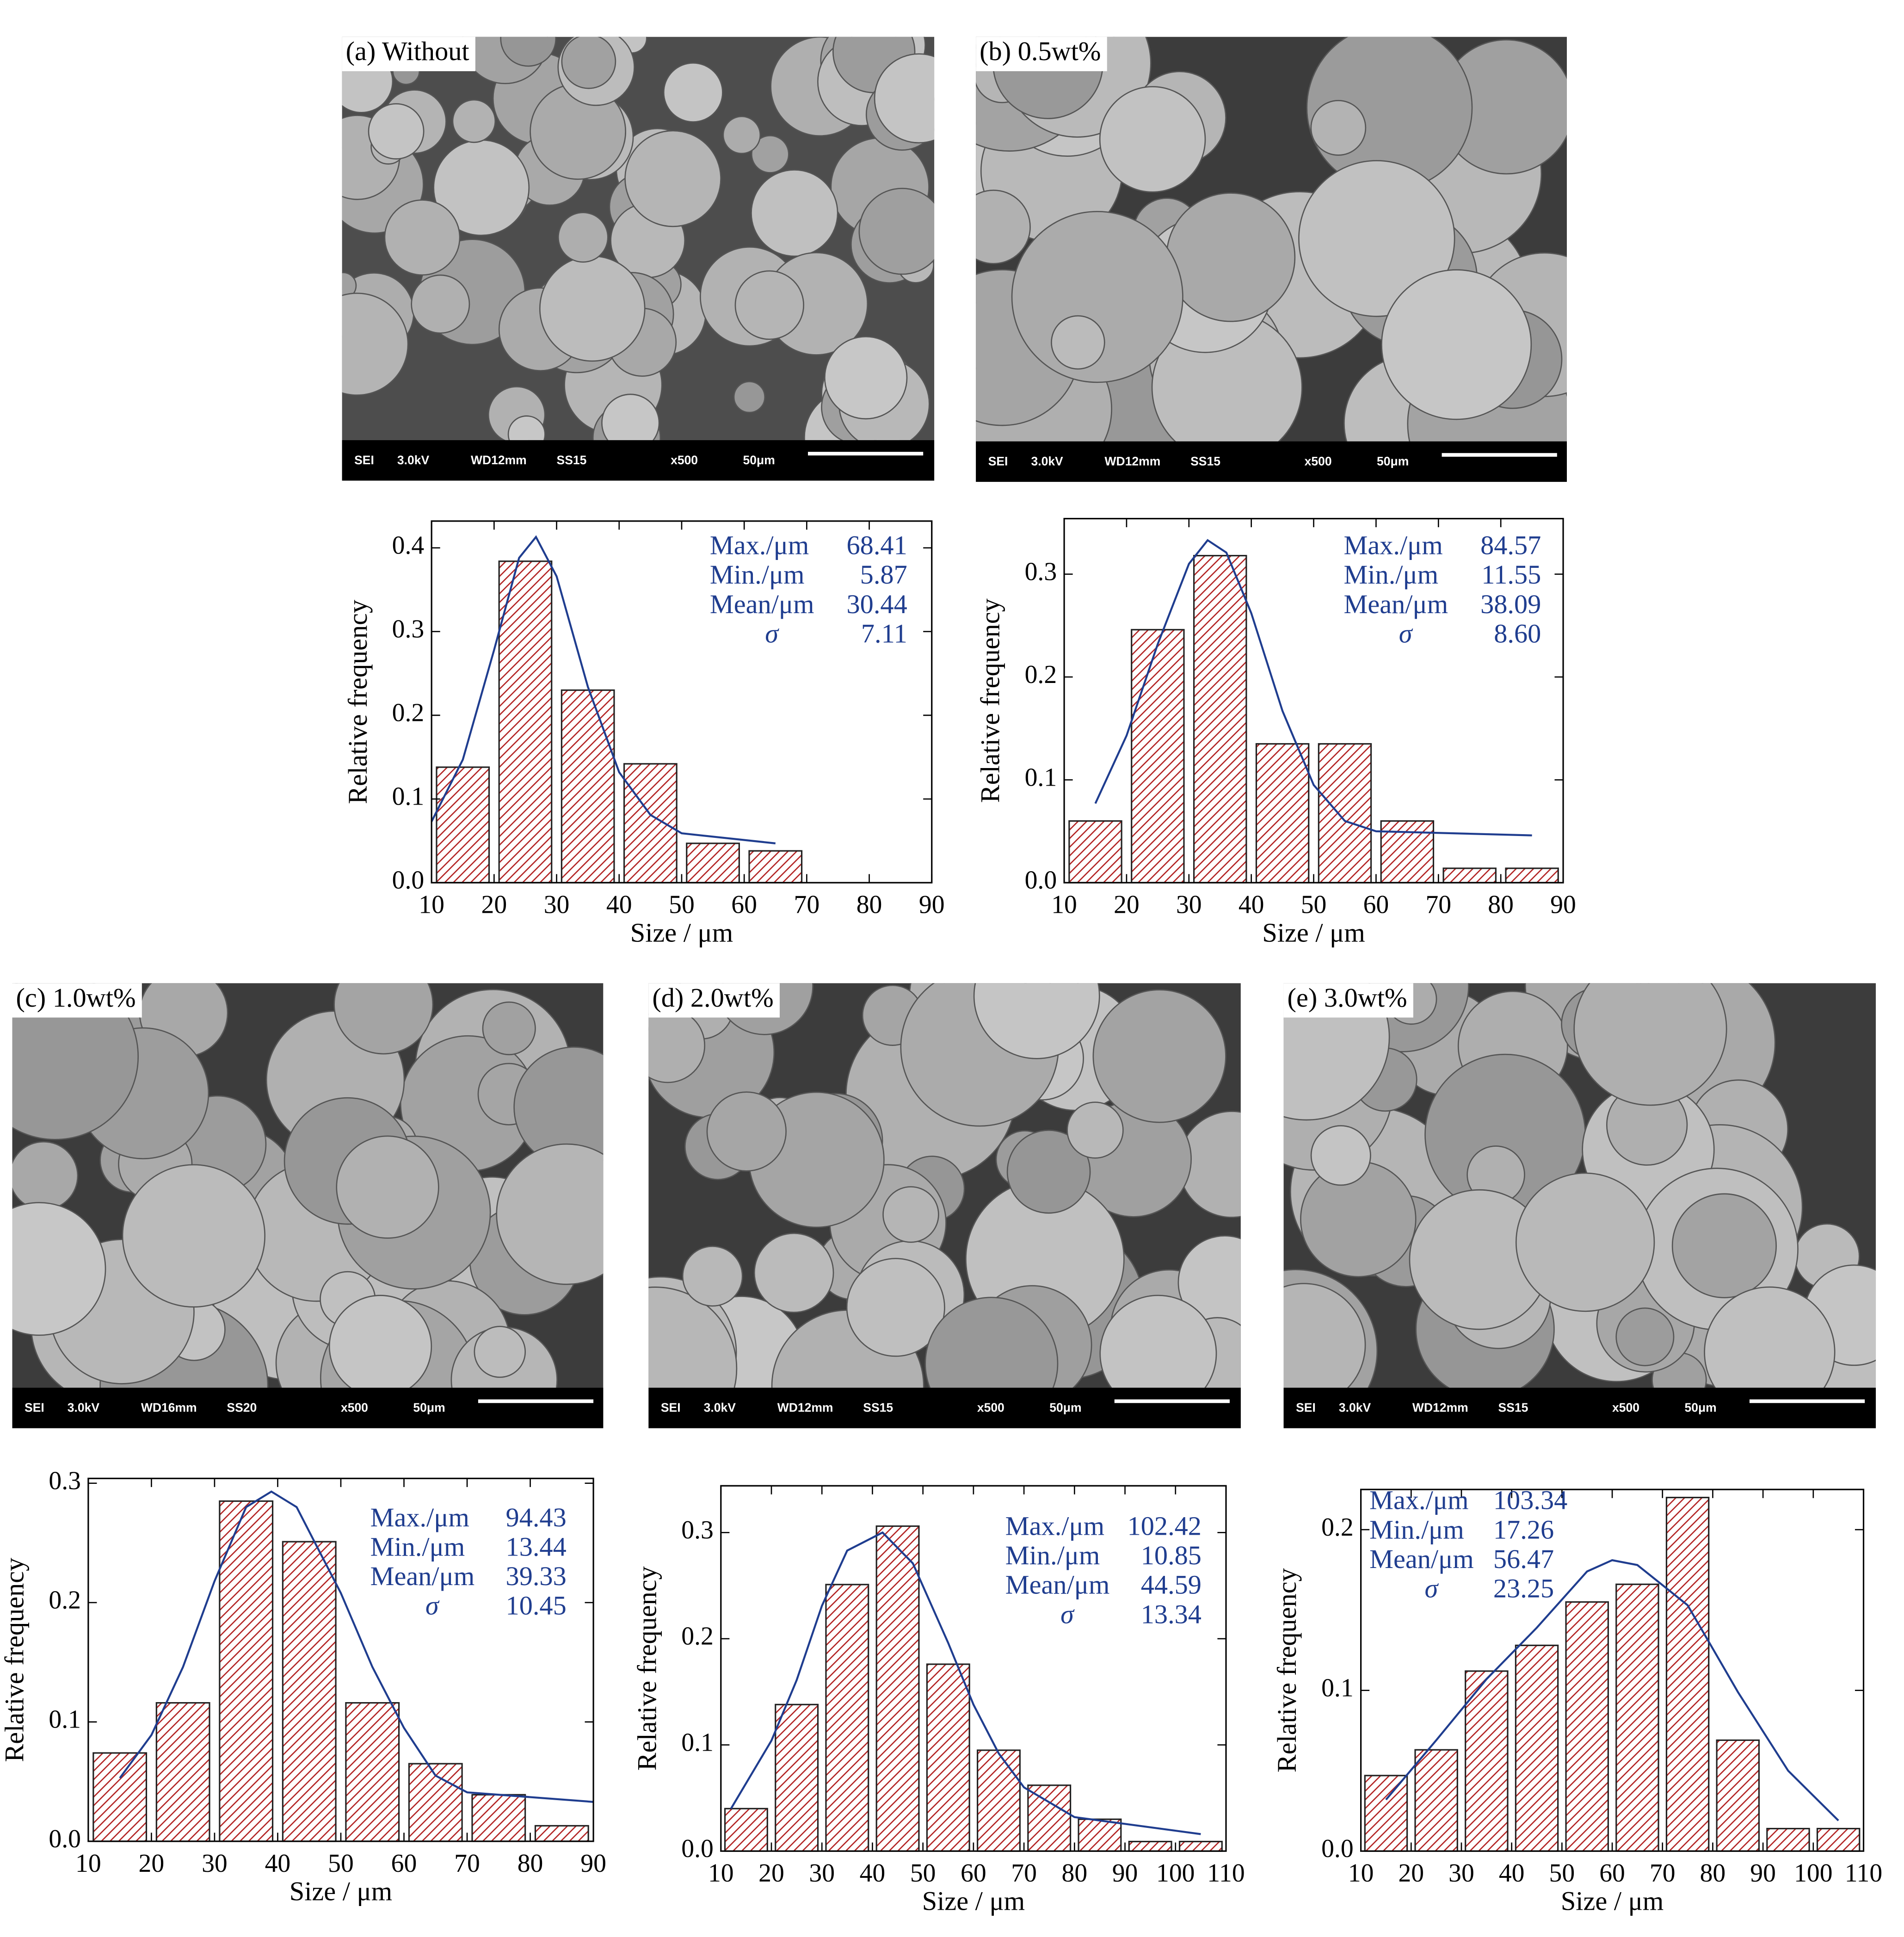  What do you see at coordinates (1523, 1529) in the screenshot?
I see `annotation-value: 17.26` at bounding box center [1523, 1529].